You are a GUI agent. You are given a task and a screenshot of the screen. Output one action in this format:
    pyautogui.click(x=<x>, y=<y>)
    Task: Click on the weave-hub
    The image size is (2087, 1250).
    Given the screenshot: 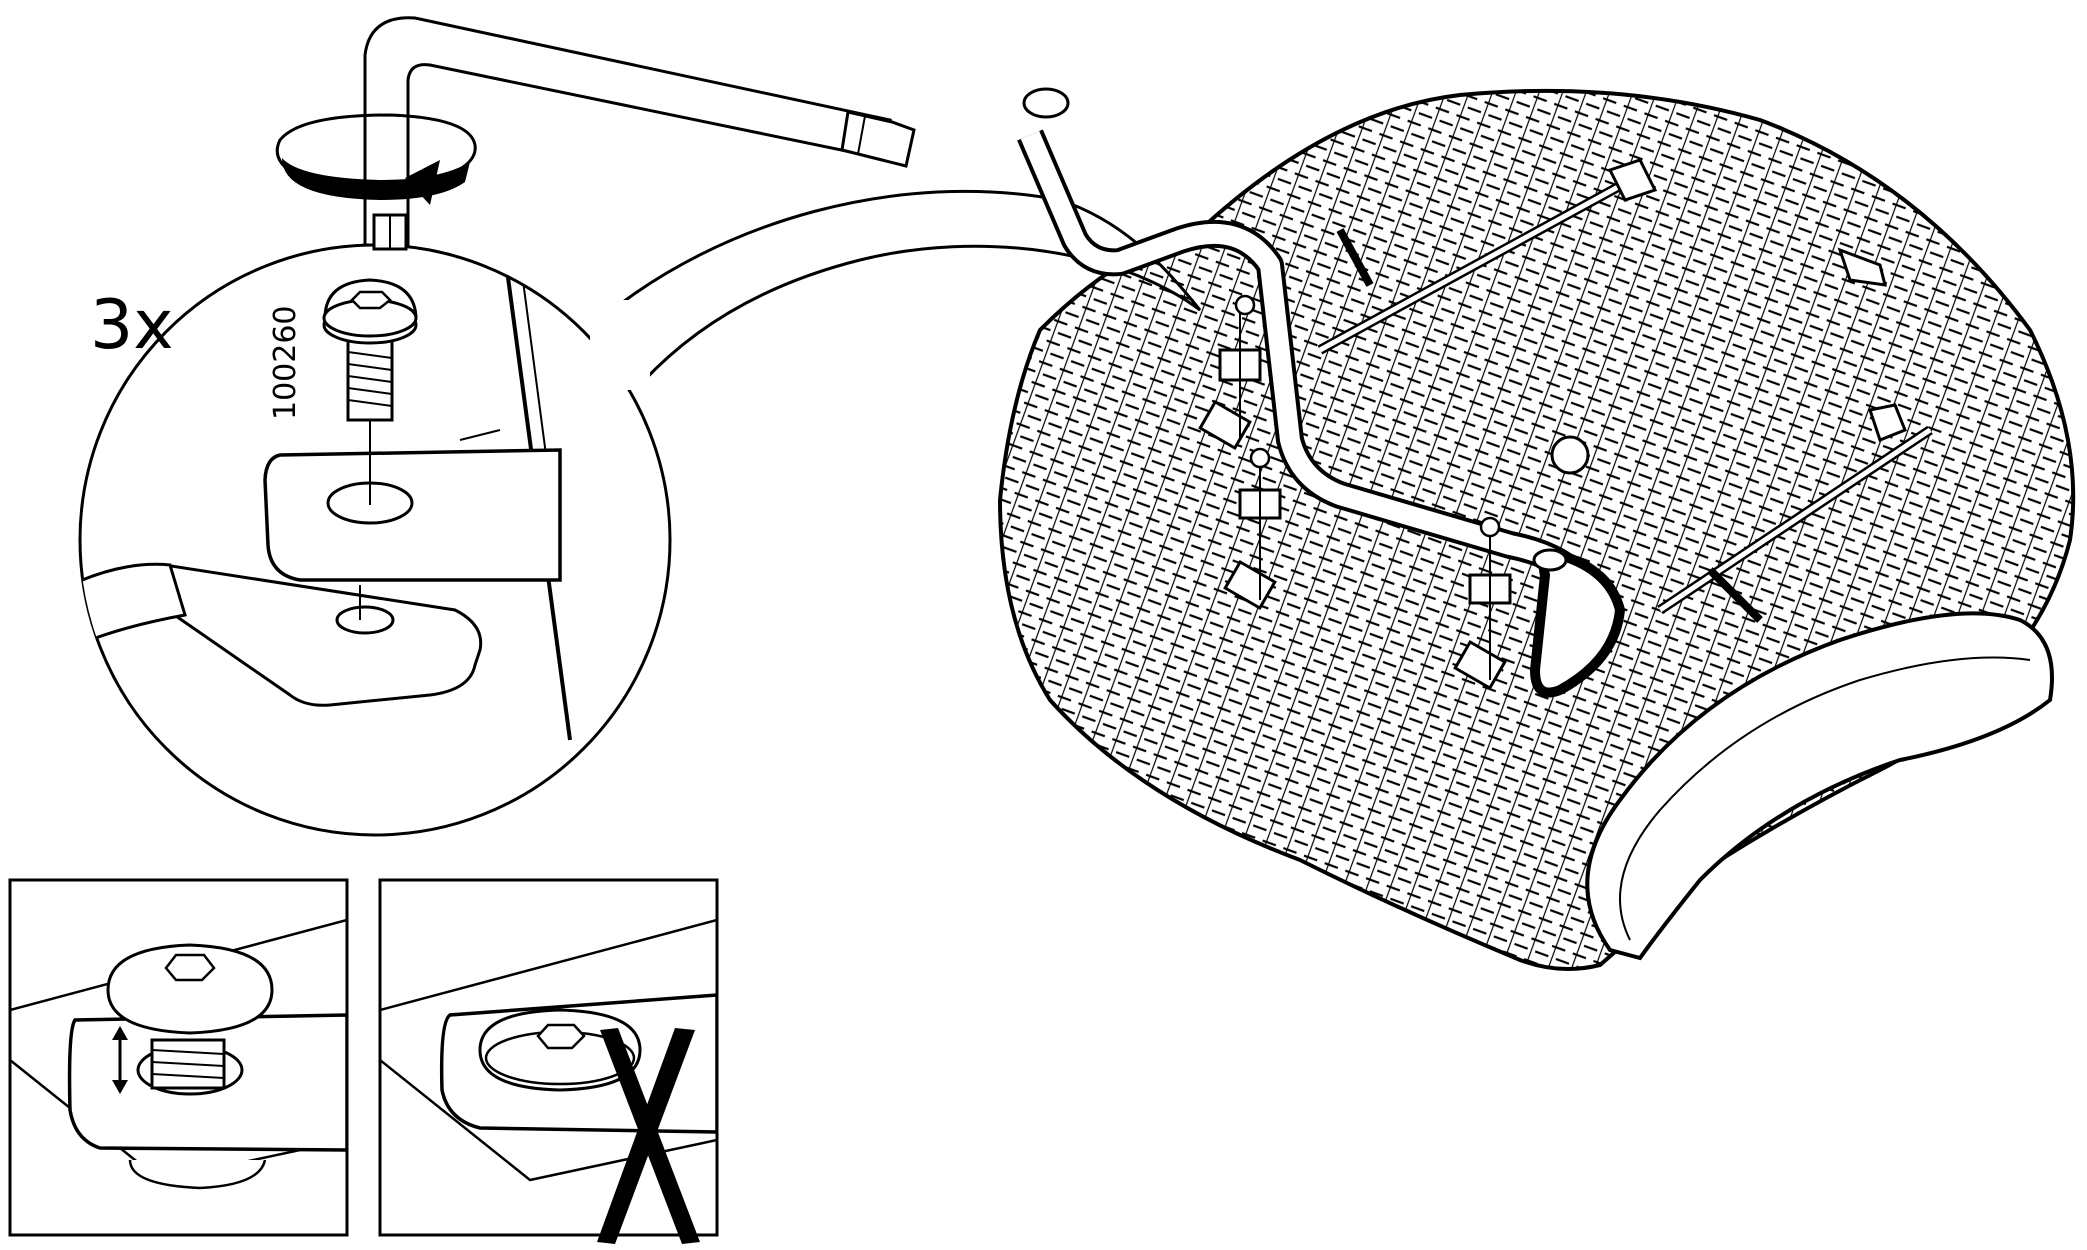 What is the action you would take?
    pyautogui.click(x=1570, y=455)
    